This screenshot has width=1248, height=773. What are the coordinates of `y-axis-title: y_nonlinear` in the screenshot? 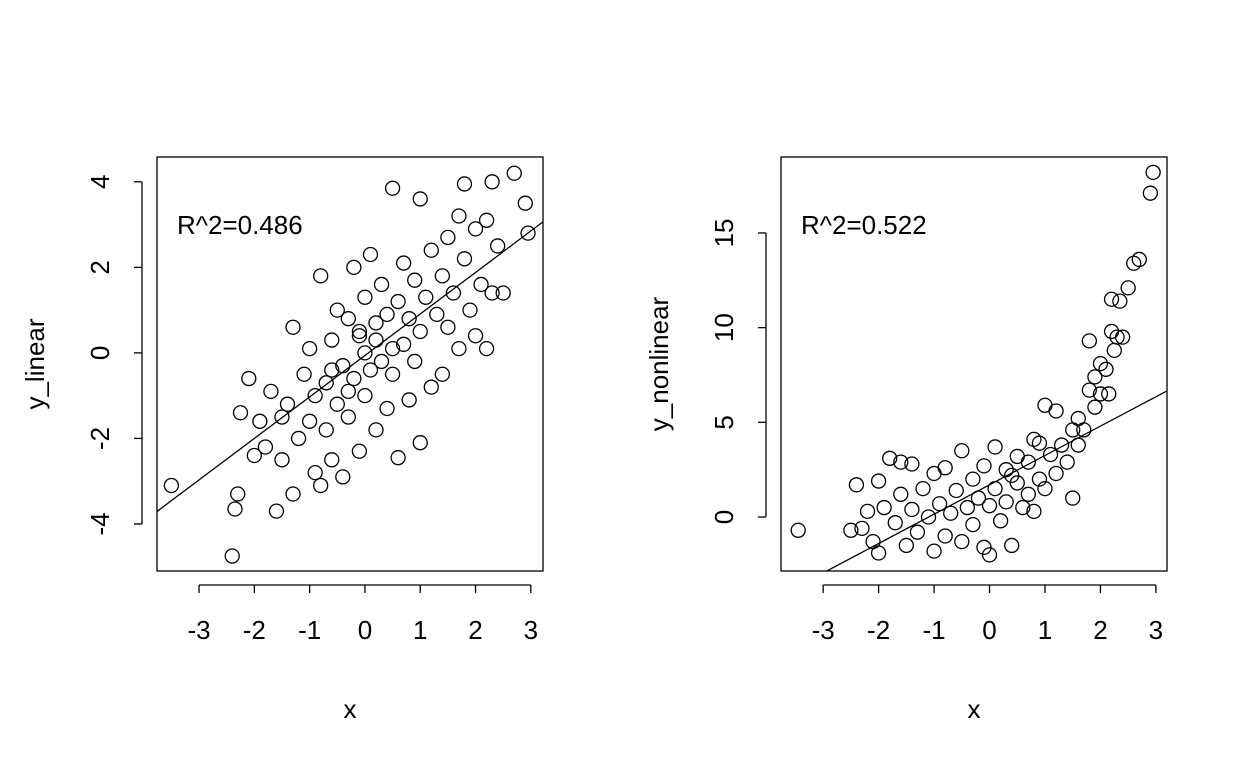 It's located at (659, 363).